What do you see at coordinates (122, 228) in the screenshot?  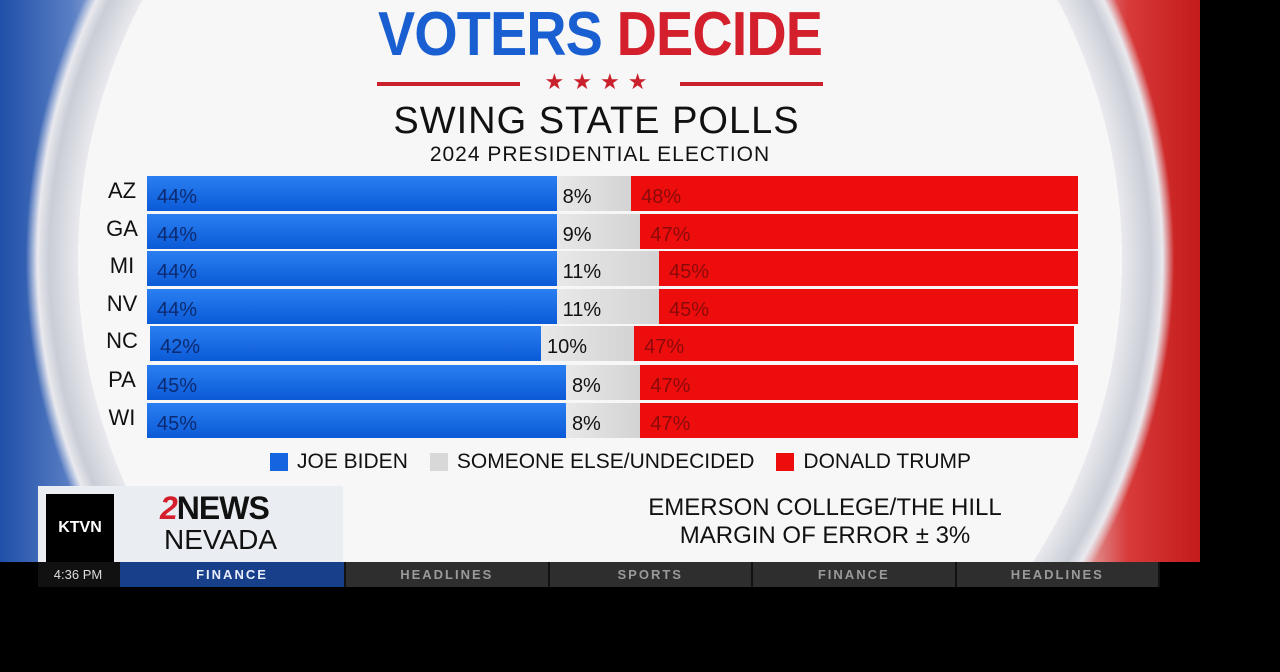 I see `state-label: GA` at bounding box center [122, 228].